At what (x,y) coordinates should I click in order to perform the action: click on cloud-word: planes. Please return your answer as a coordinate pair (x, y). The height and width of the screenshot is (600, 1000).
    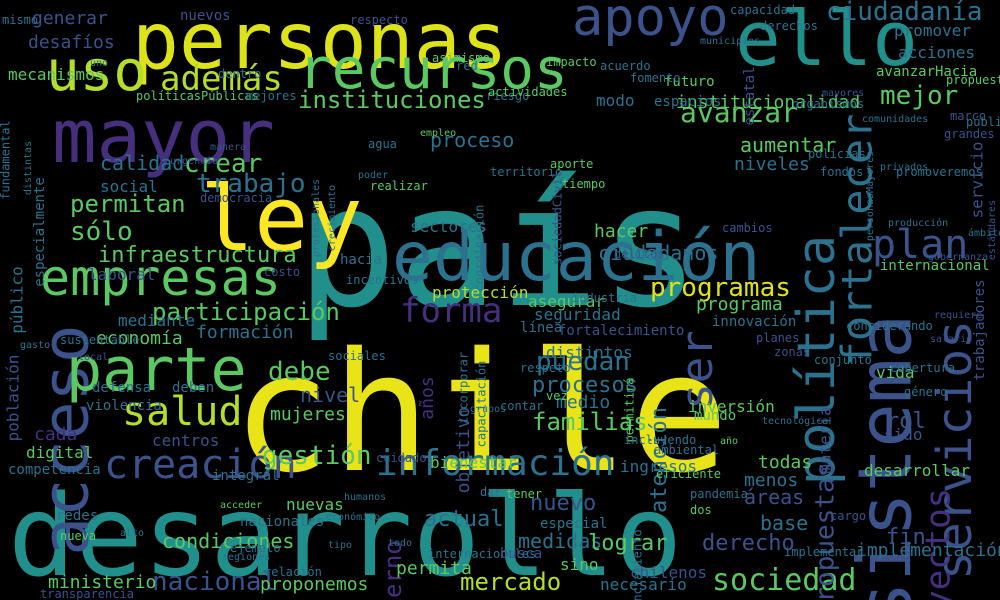
    Looking at the image, I should click on (777, 338).